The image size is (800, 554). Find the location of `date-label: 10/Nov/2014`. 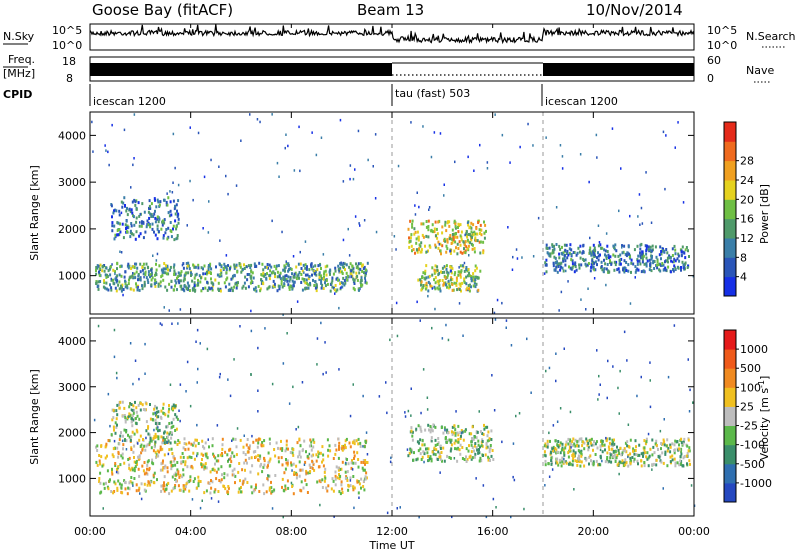

date-label: 10/Nov/2014 is located at coordinates (634, 10).